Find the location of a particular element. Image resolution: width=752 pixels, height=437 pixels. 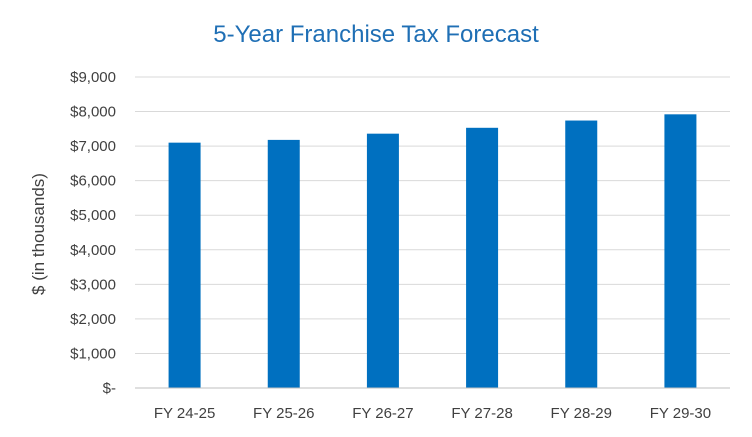

x-tick-label: FY 27-28 is located at coordinates (481, 413).